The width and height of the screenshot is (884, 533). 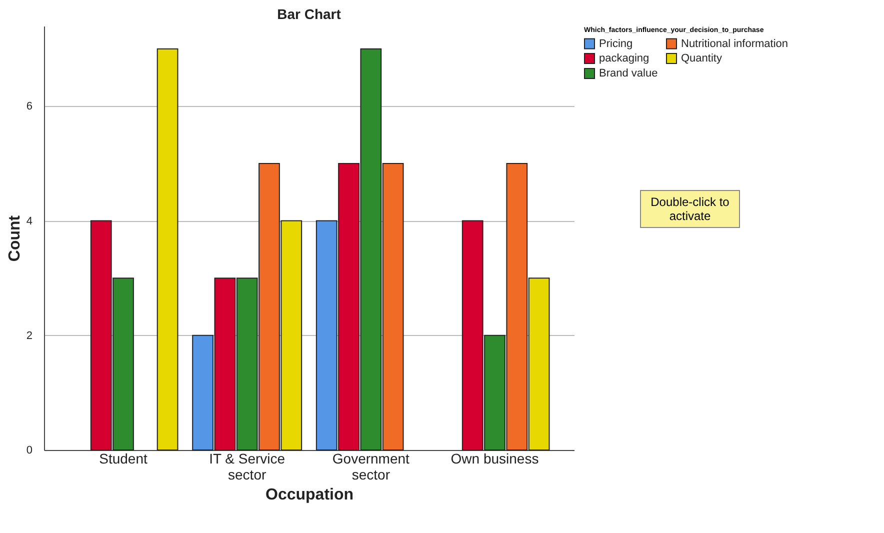 I want to click on legend-label: Brand value, so click(x=628, y=74).